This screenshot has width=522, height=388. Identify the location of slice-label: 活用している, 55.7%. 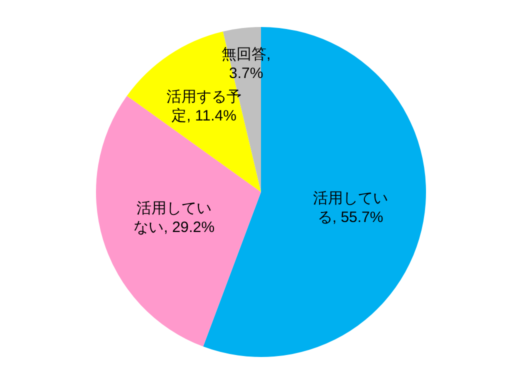
(350, 208).